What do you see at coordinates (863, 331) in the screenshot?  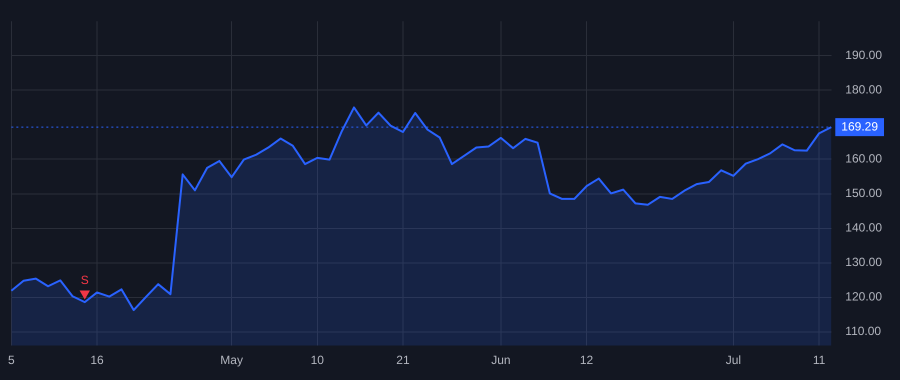 I see `y-tick-label: 110.00` at bounding box center [863, 331].